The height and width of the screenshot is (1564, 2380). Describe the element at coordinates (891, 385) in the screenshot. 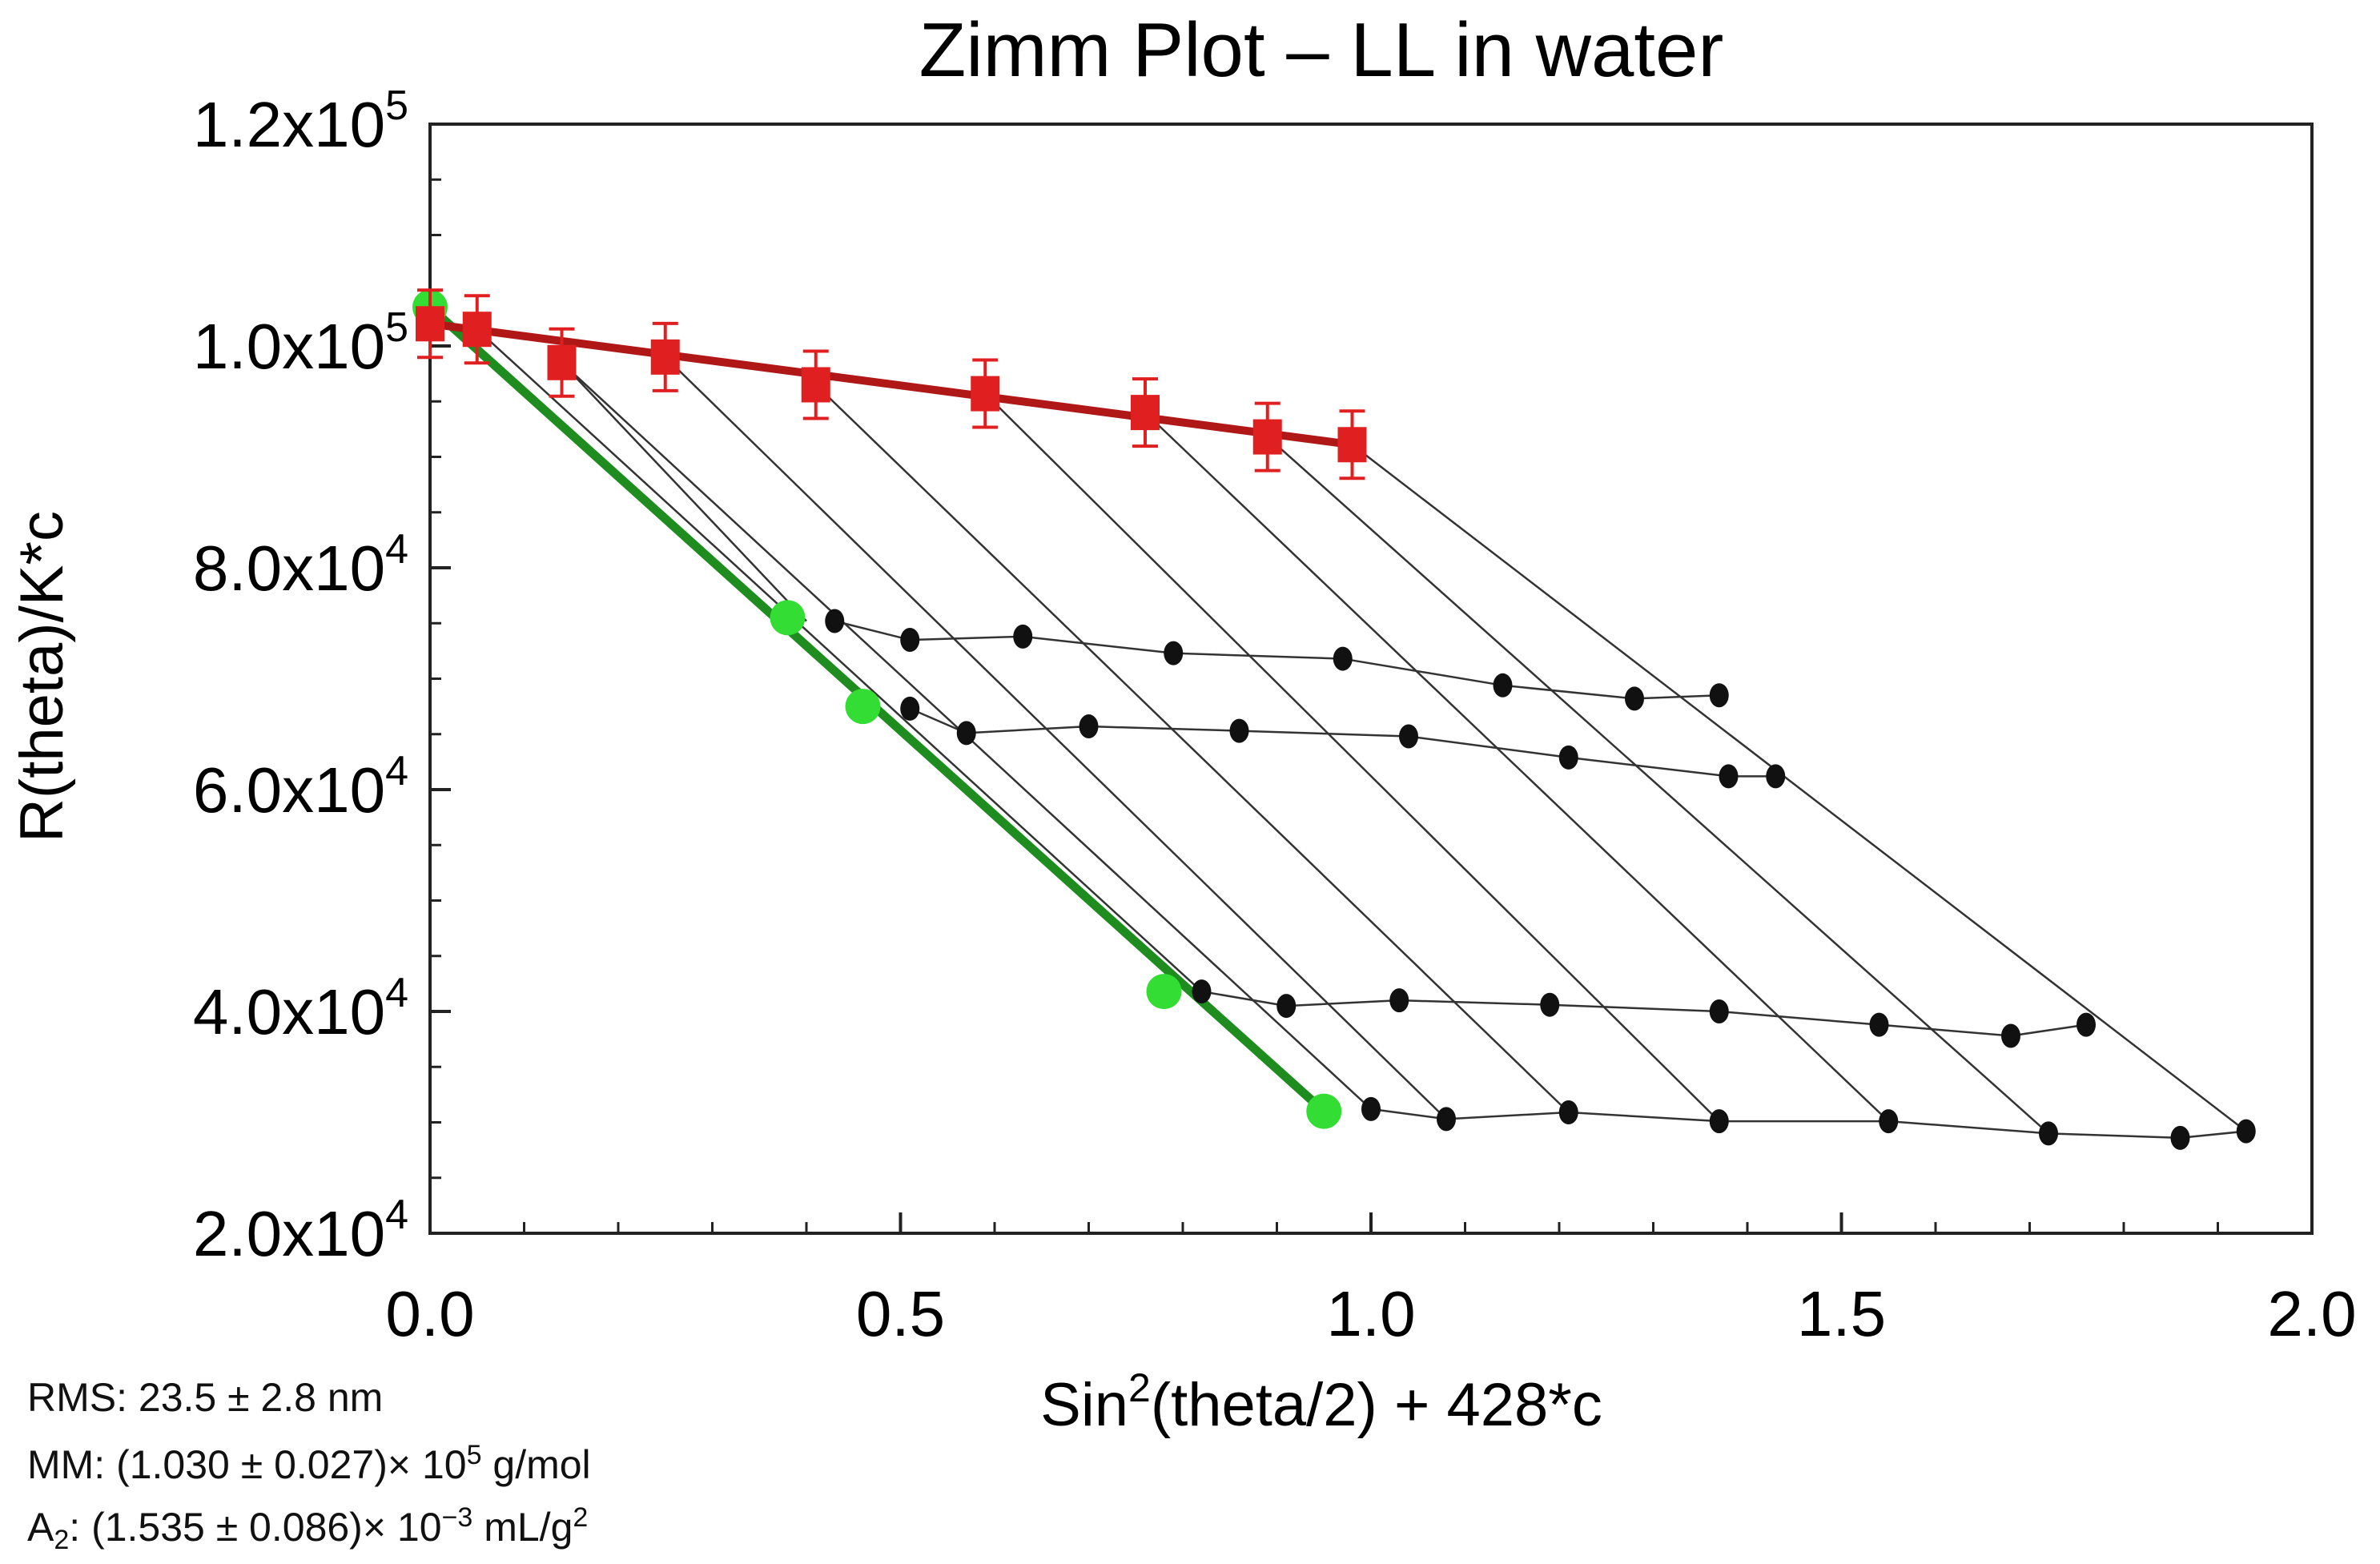

I see `zero-concentration-fit-line` at that location.